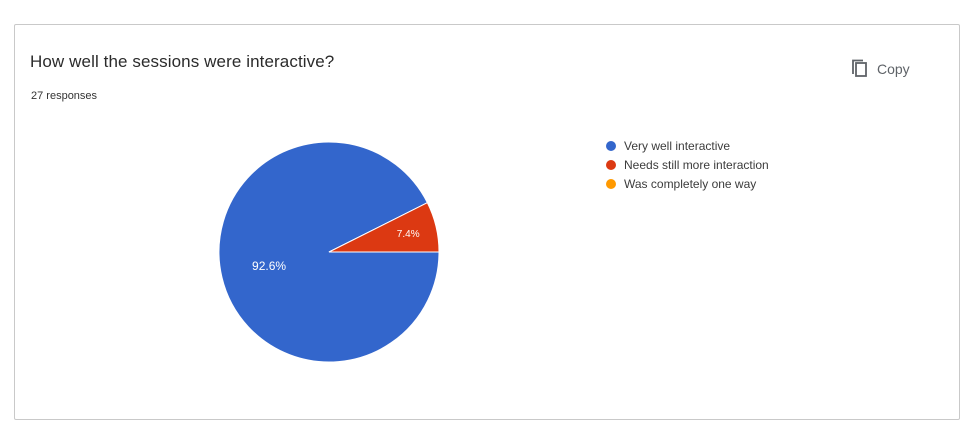 This screenshot has width=975, height=430. What do you see at coordinates (893, 69) in the screenshot?
I see `copy-button-label: Copy` at bounding box center [893, 69].